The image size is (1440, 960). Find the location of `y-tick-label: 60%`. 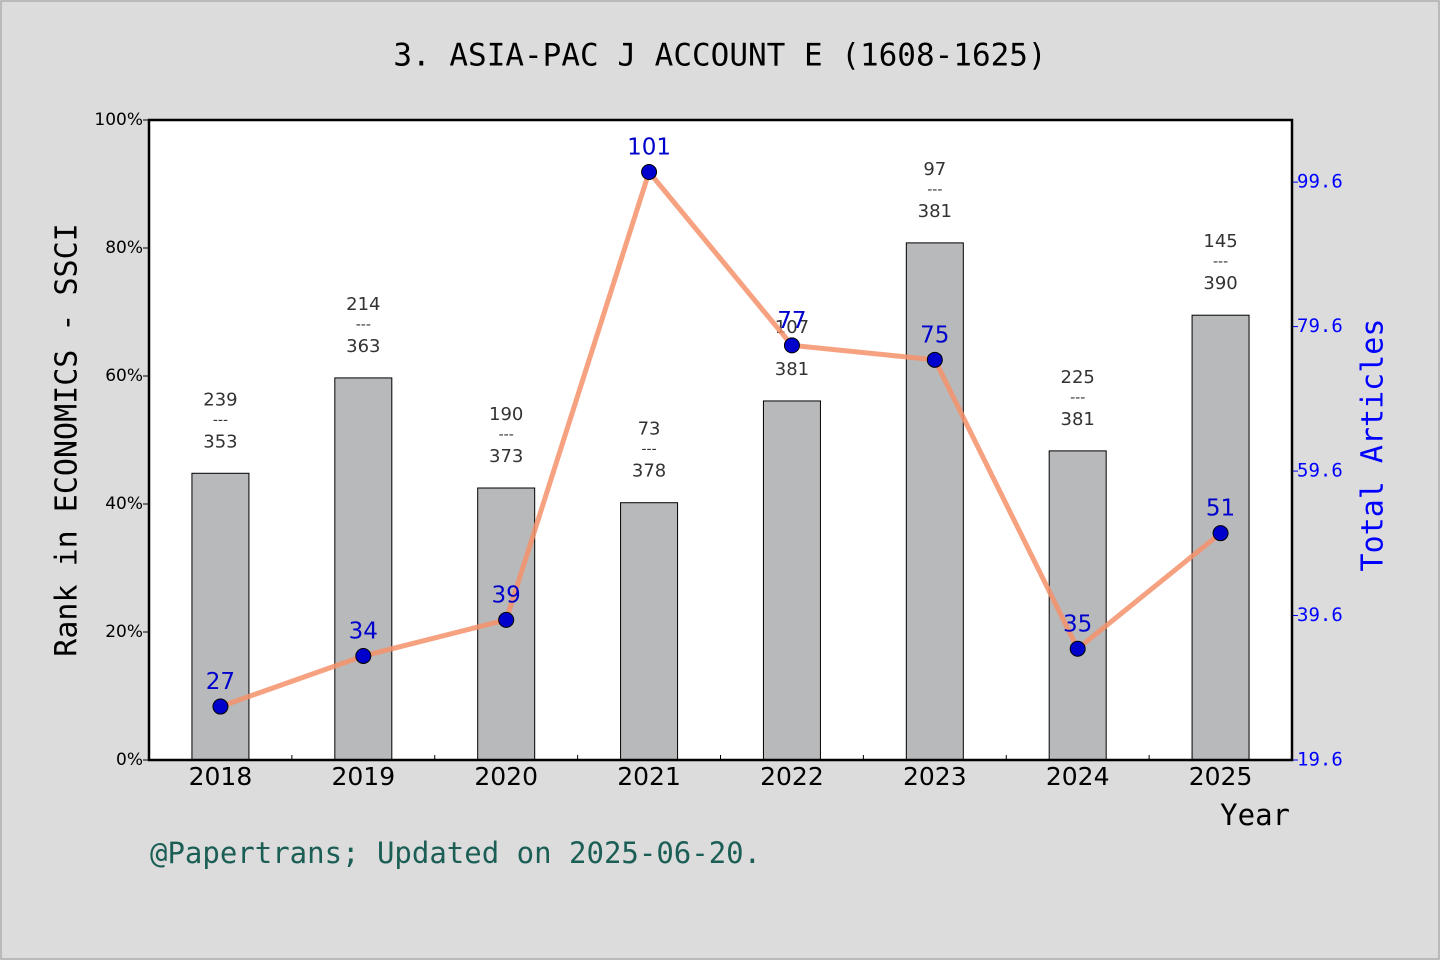

y-tick-label: 60% is located at coordinates (124, 376).